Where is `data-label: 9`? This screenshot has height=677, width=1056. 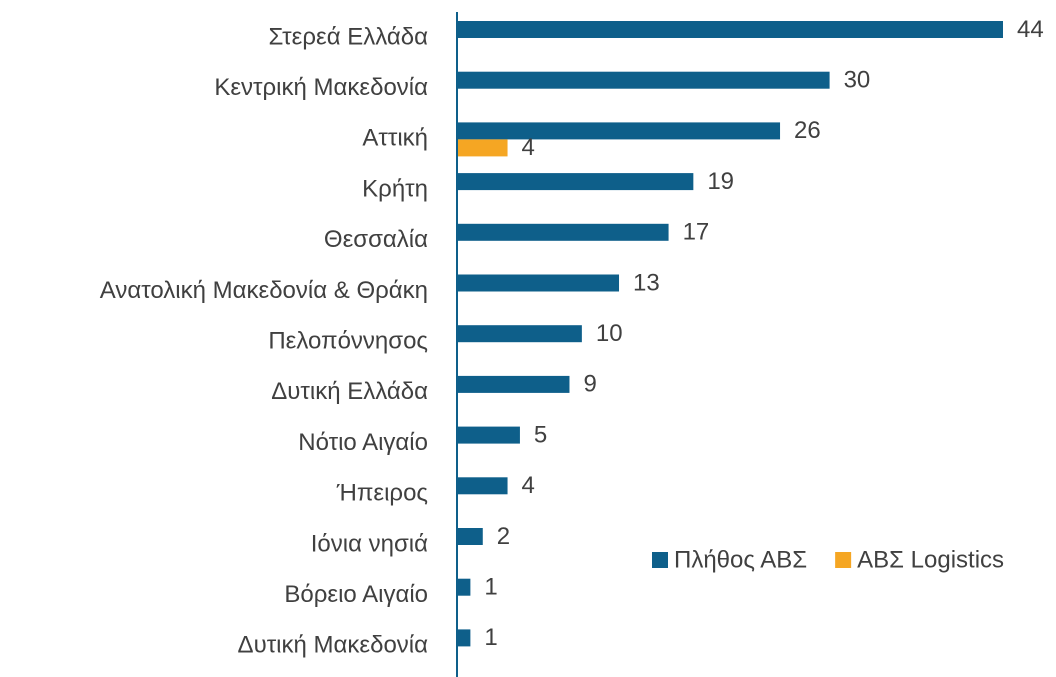 data-label: 9 is located at coordinates (589, 384).